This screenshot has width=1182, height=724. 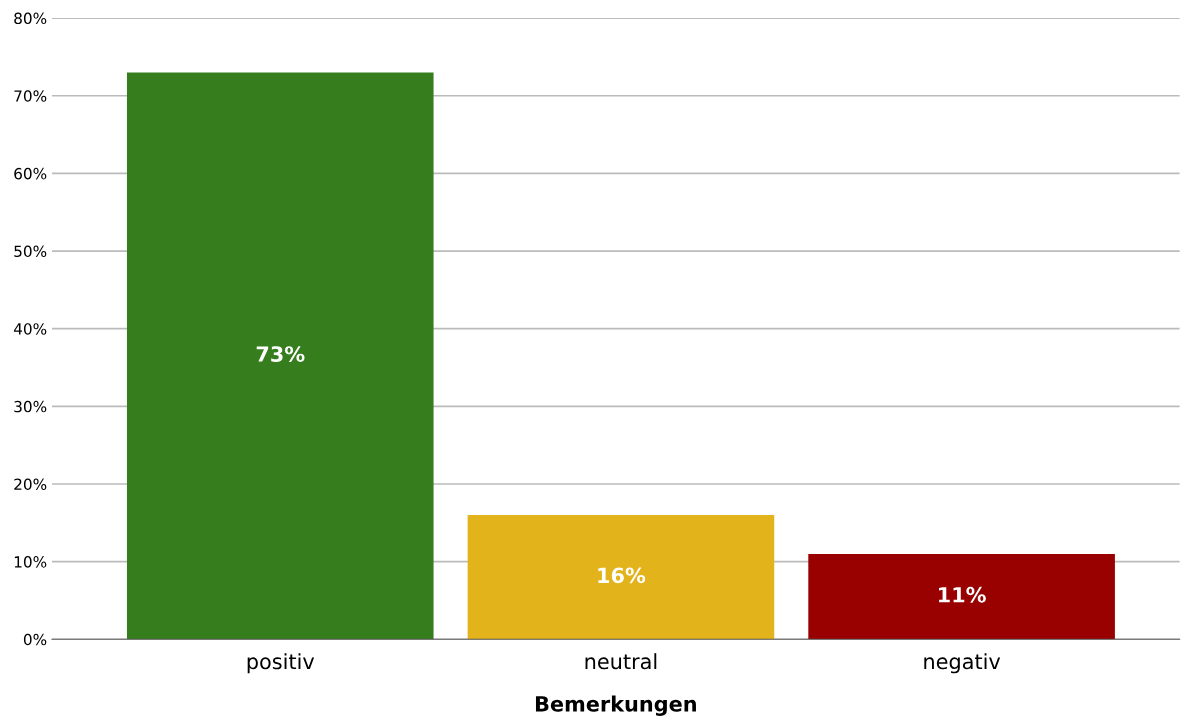 What do you see at coordinates (621, 661) in the screenshot?
I see `x-tick-label: neutral` at bounding box center [621, 661].